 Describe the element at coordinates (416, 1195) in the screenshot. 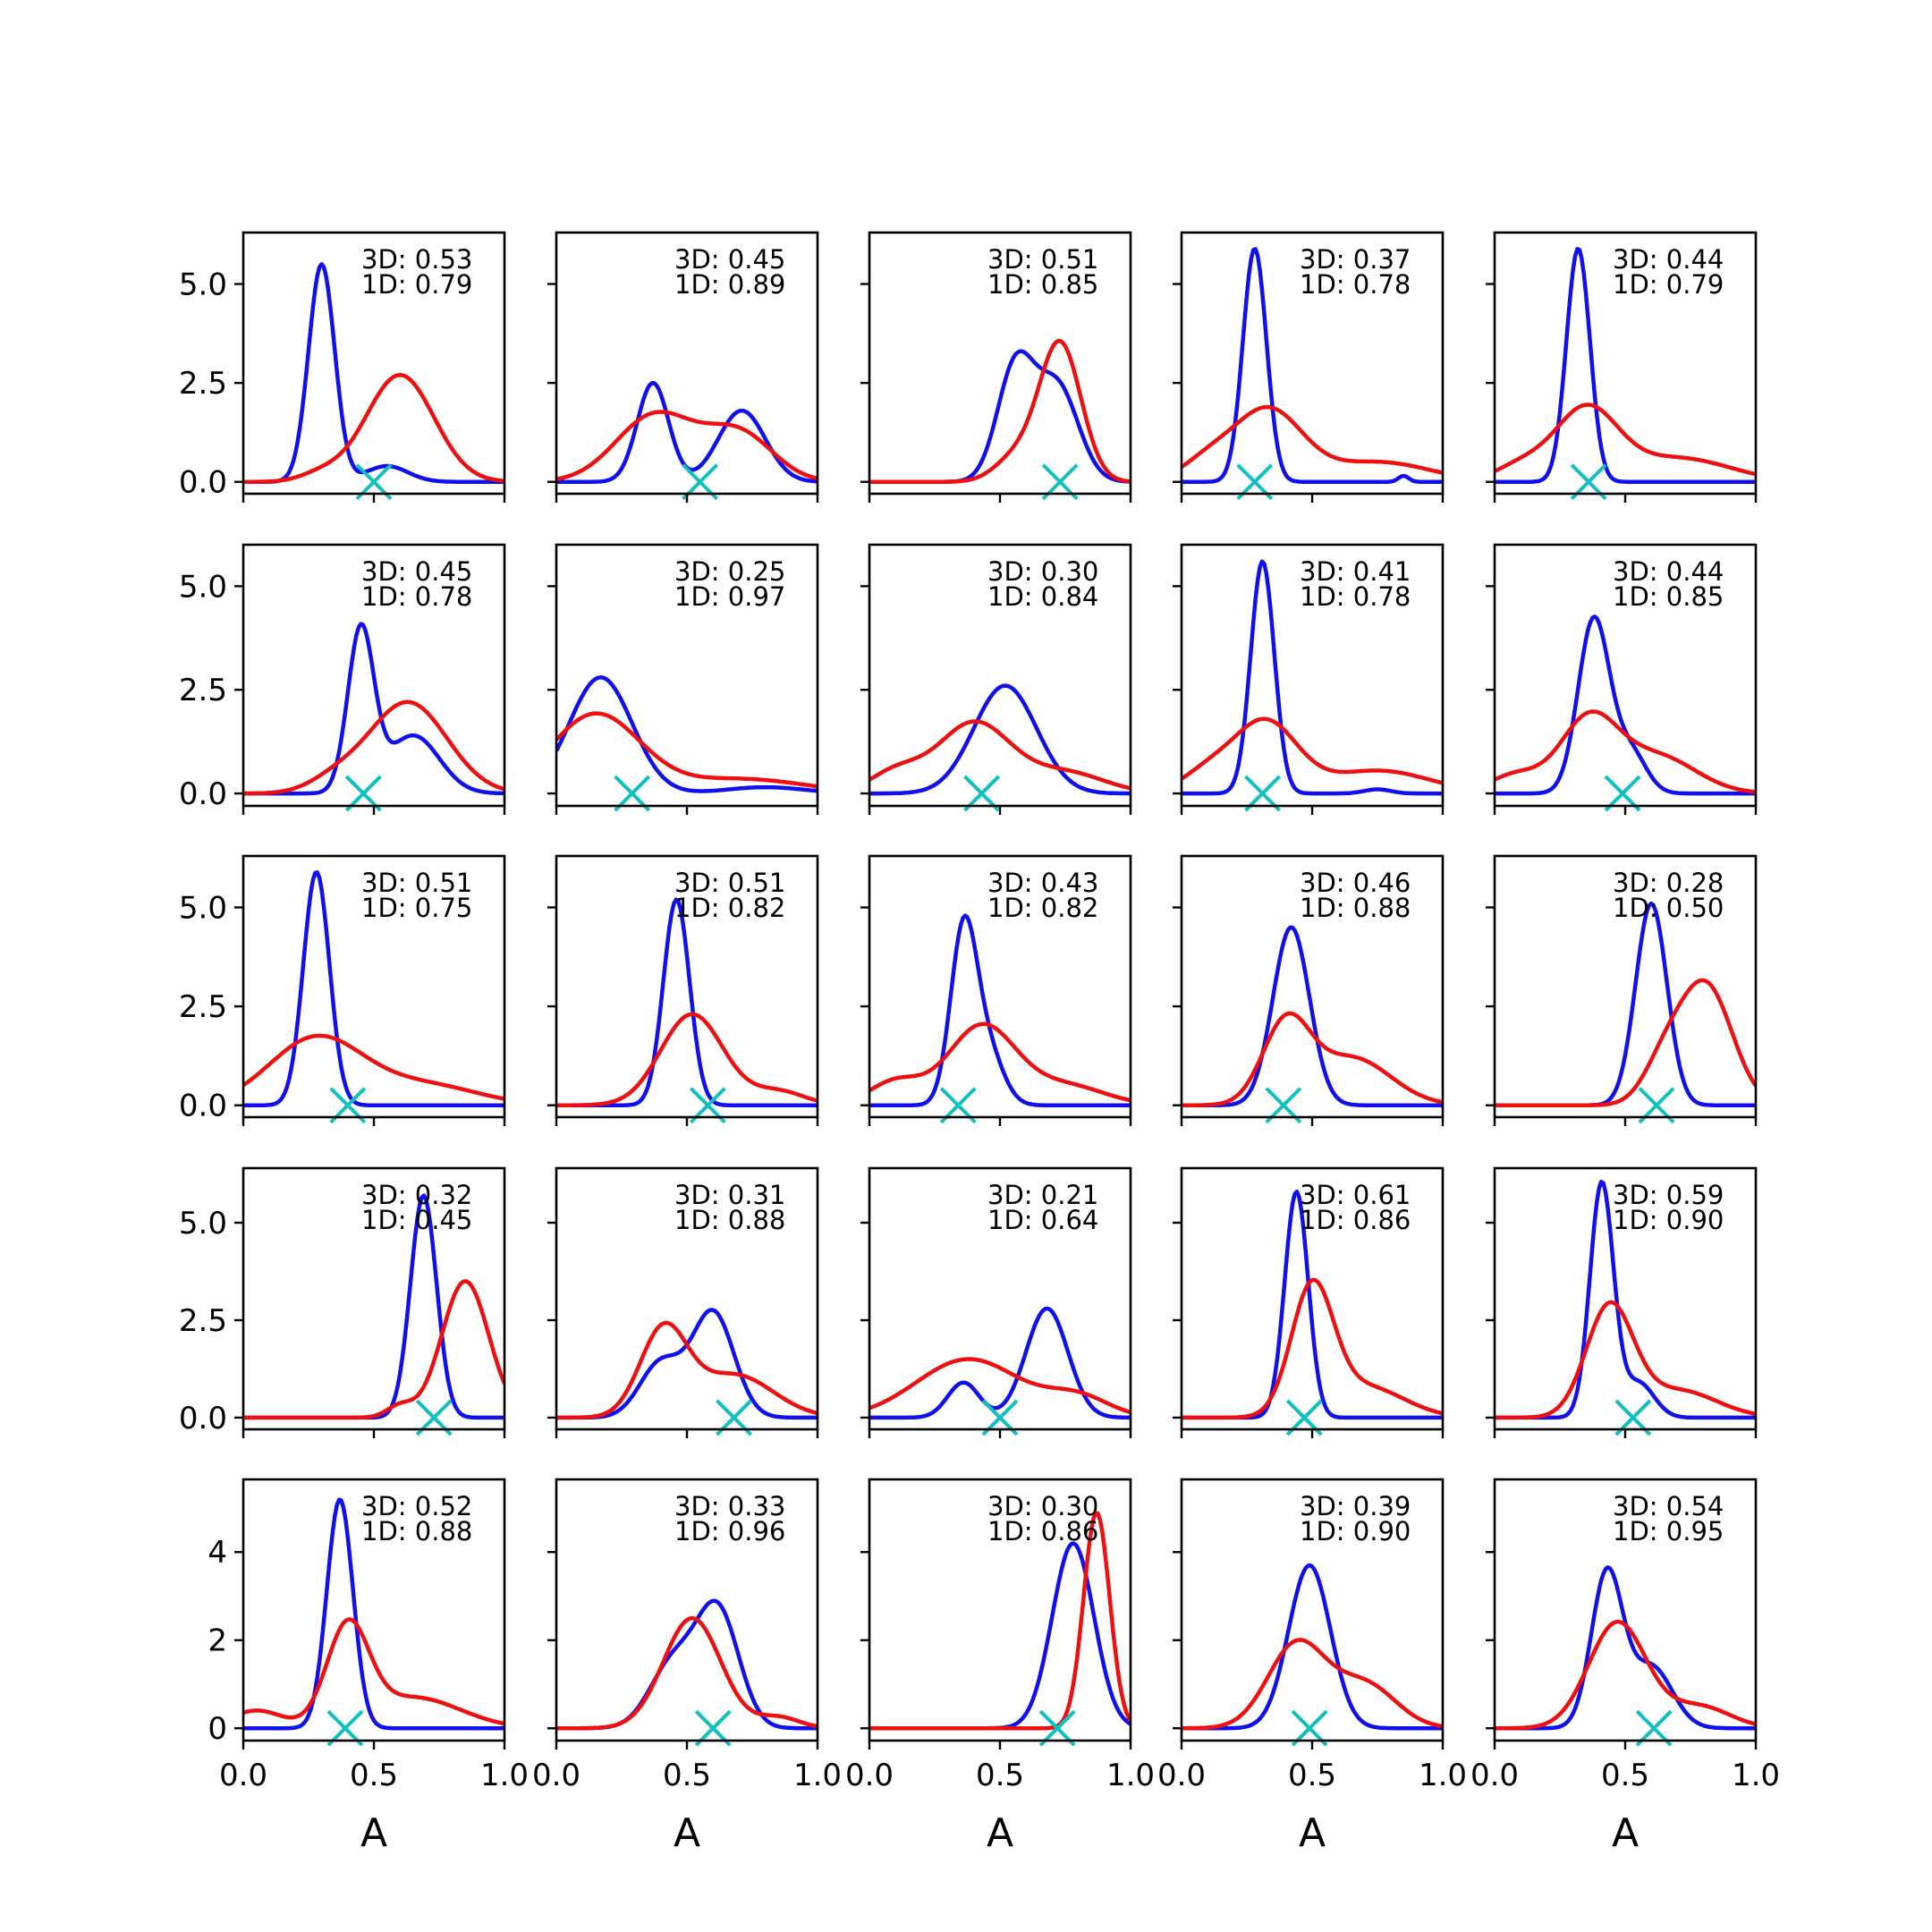

I see `annotation-3d: 3D: 0.32` at that location.